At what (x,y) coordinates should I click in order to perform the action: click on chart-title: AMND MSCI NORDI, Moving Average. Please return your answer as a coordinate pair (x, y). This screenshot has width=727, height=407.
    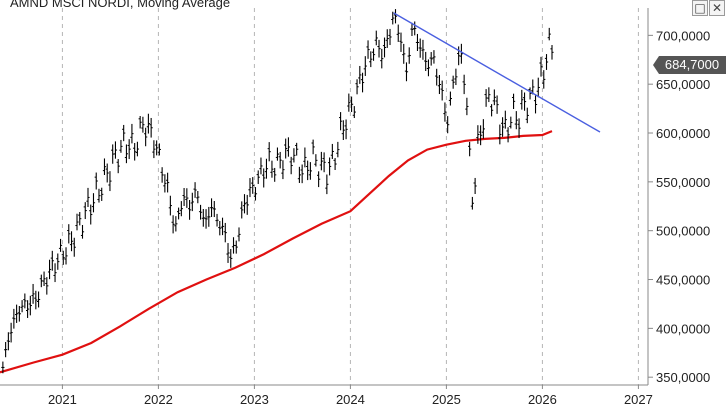
    Looking at the image, I should click on (120, 5).